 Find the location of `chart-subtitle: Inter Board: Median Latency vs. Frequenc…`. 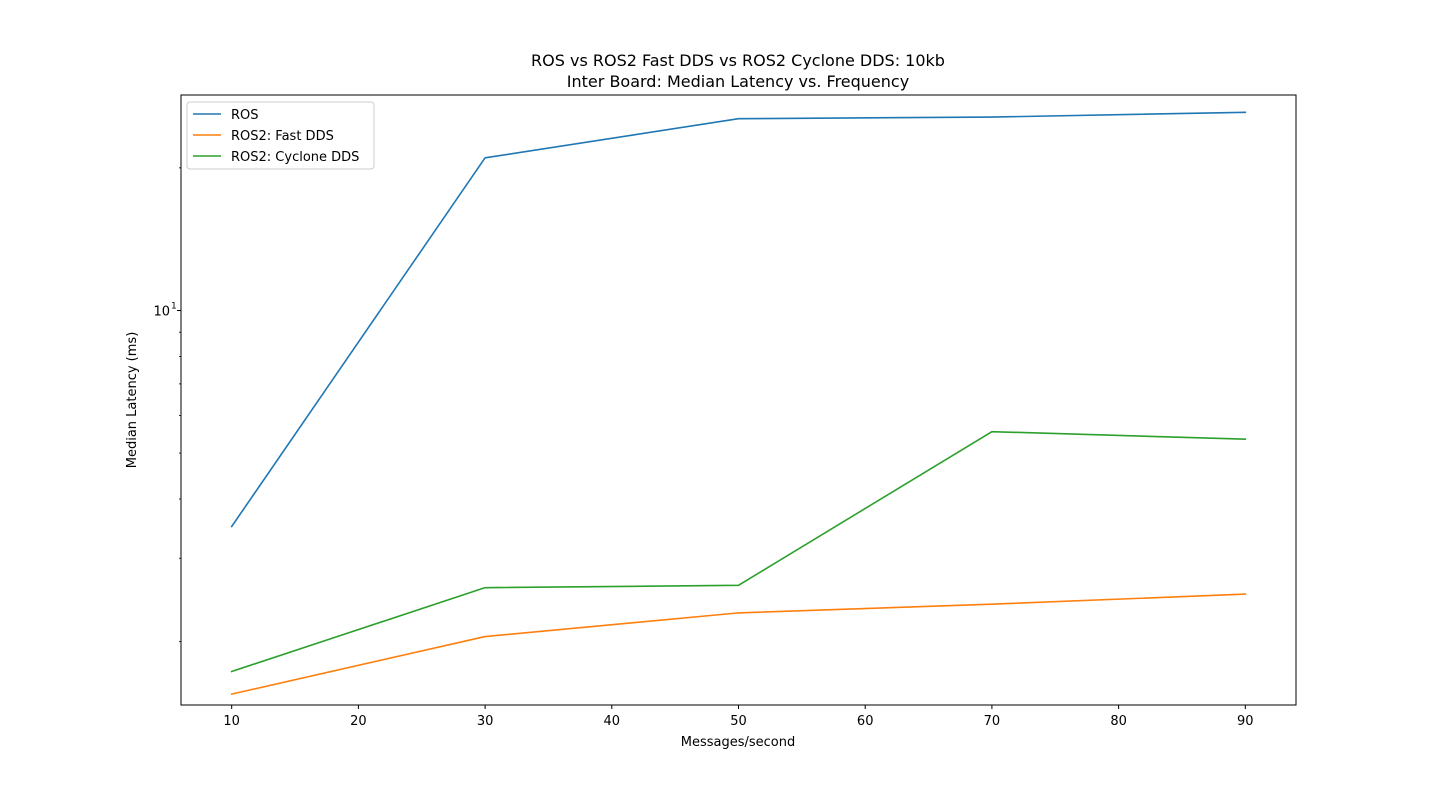

chart-subtitle: Inter Board: Median Latency vs. Frequenc… is located at coordinates (738, 81).